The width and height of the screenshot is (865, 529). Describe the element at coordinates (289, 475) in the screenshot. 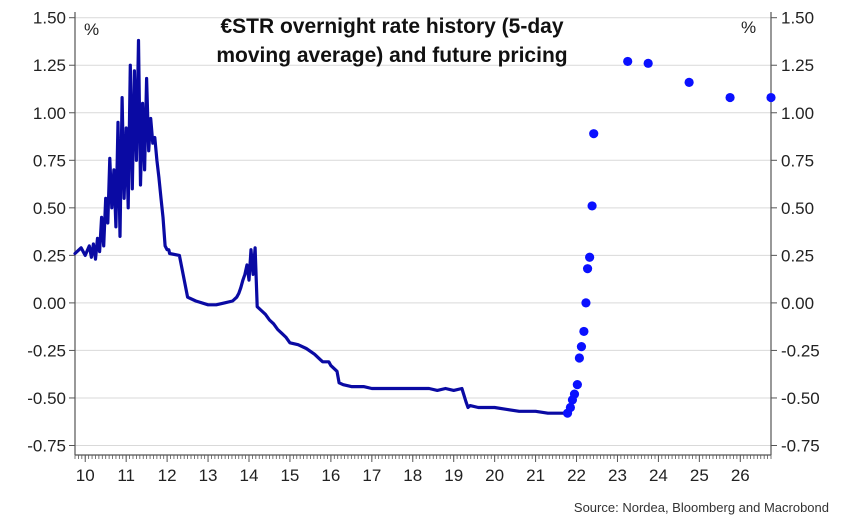

I see `x-tick-label: 15` at that location.